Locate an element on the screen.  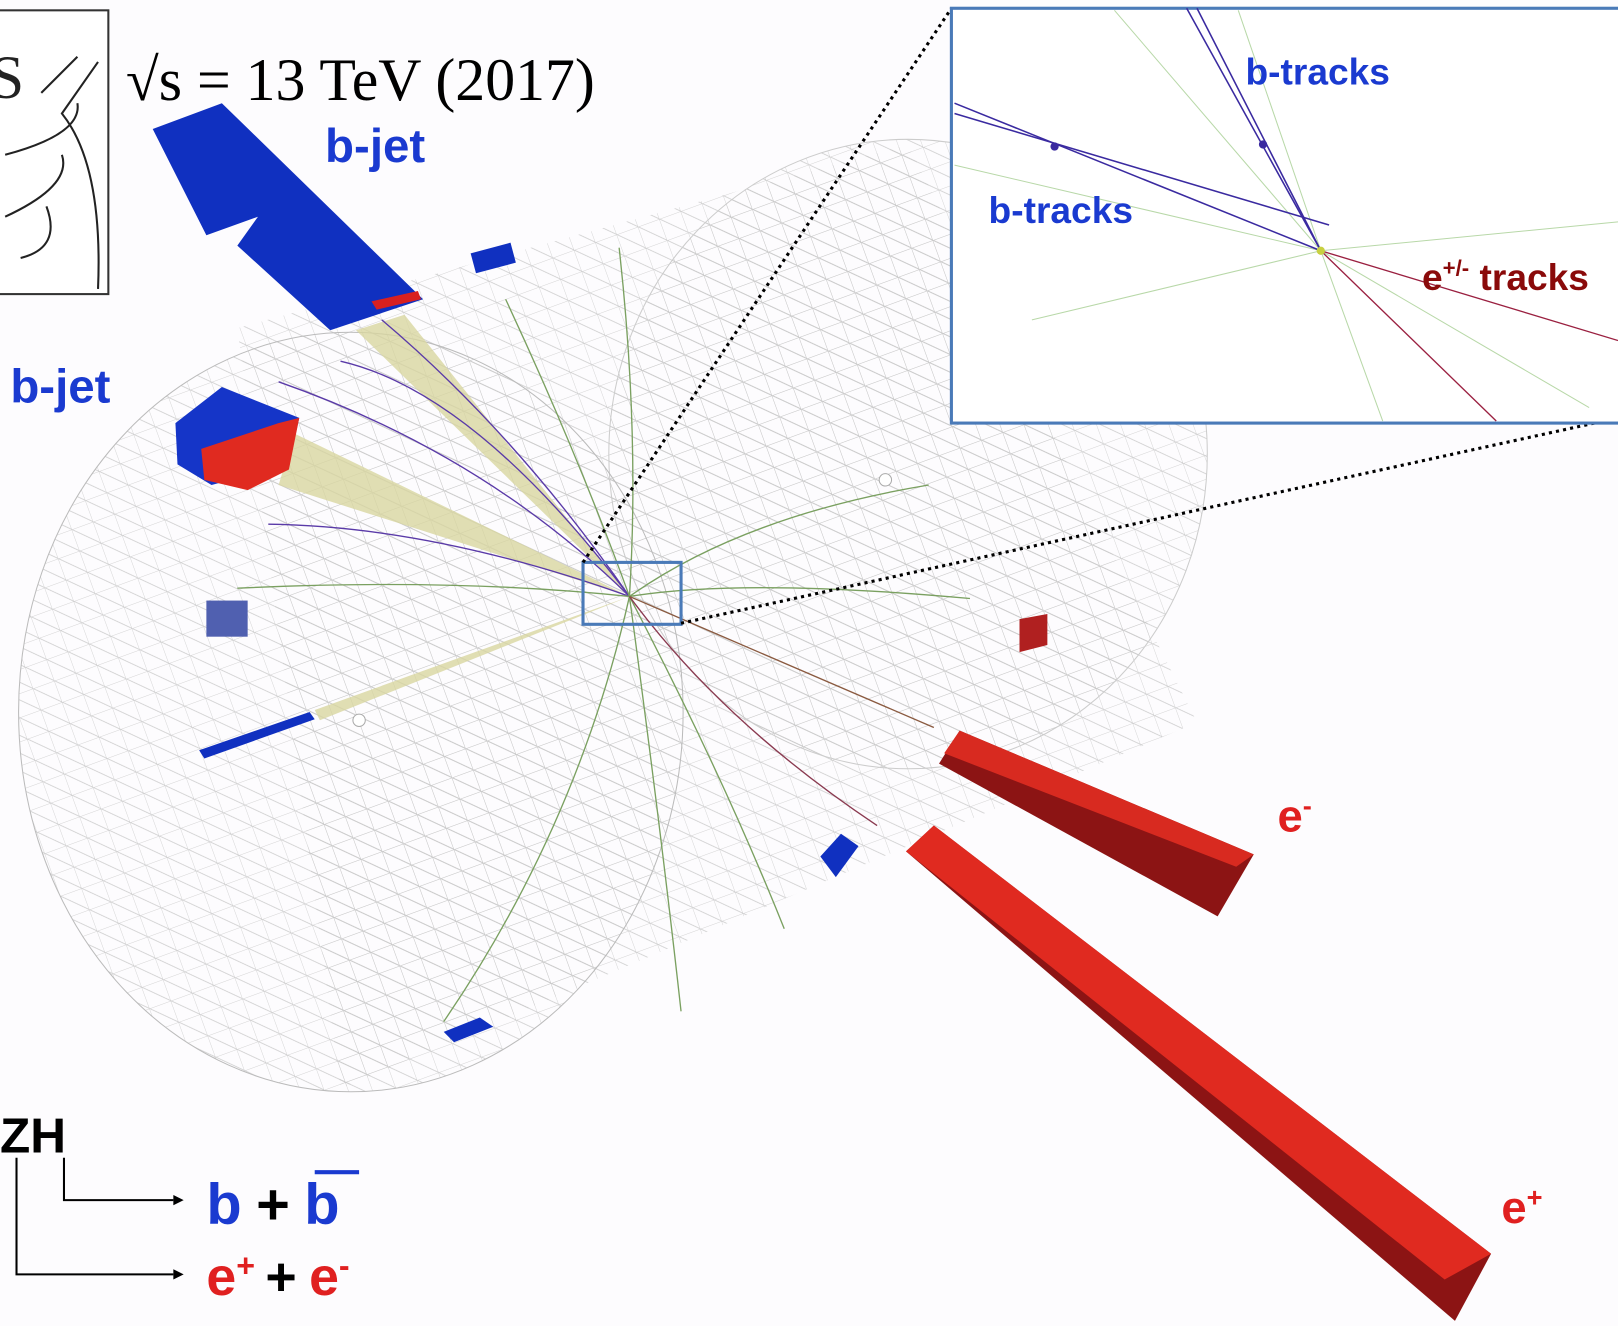
label-part: +/- is located at coordinates (1456, 268).